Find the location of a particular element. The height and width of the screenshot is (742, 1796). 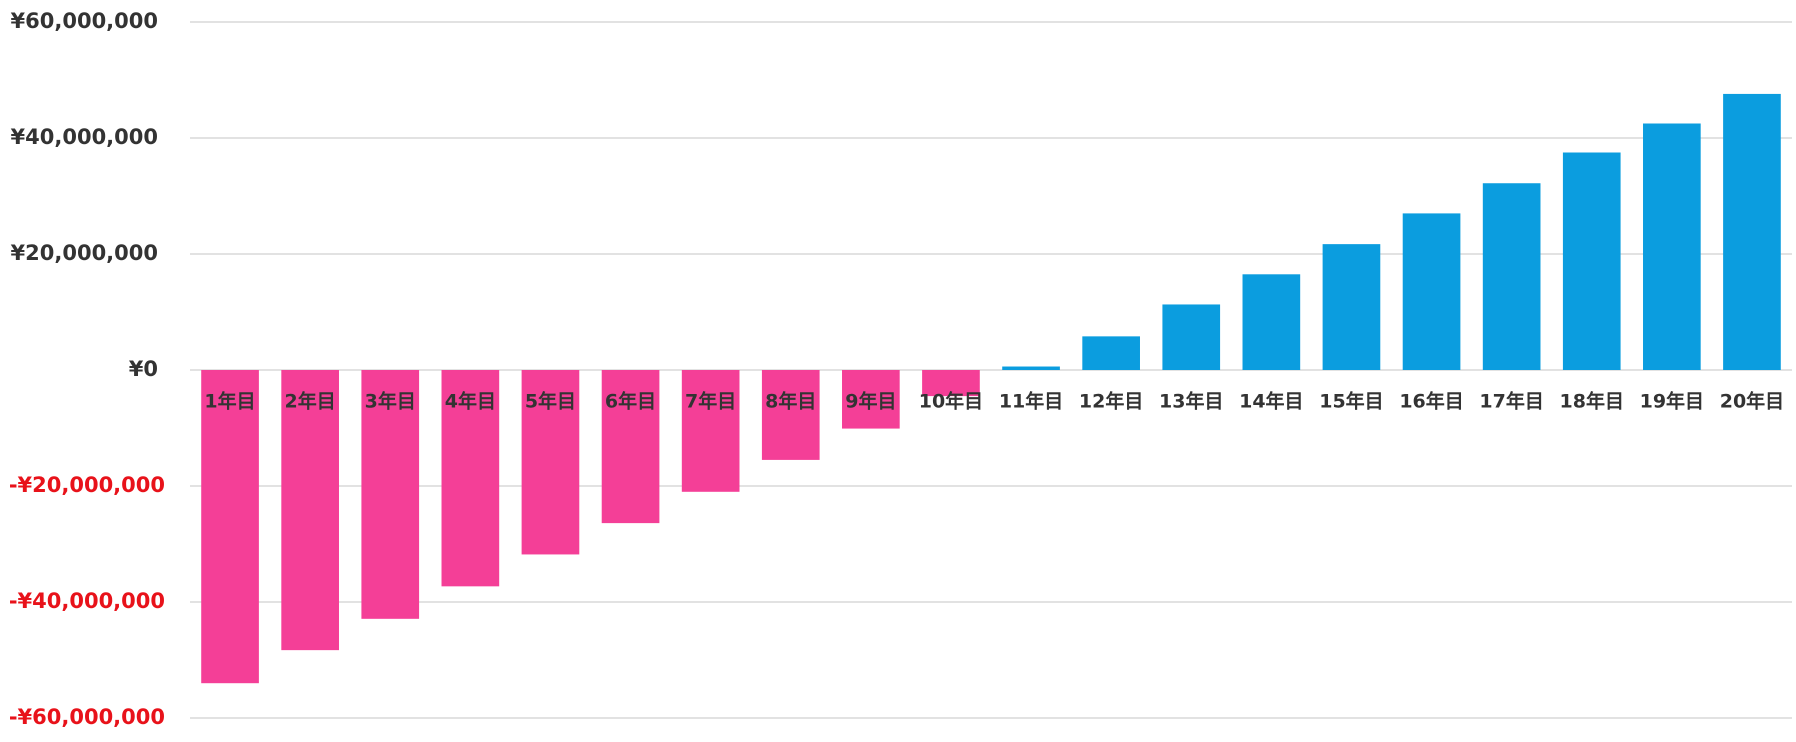

y-tick-label: ¥0 is located at coordinates (143, 369).